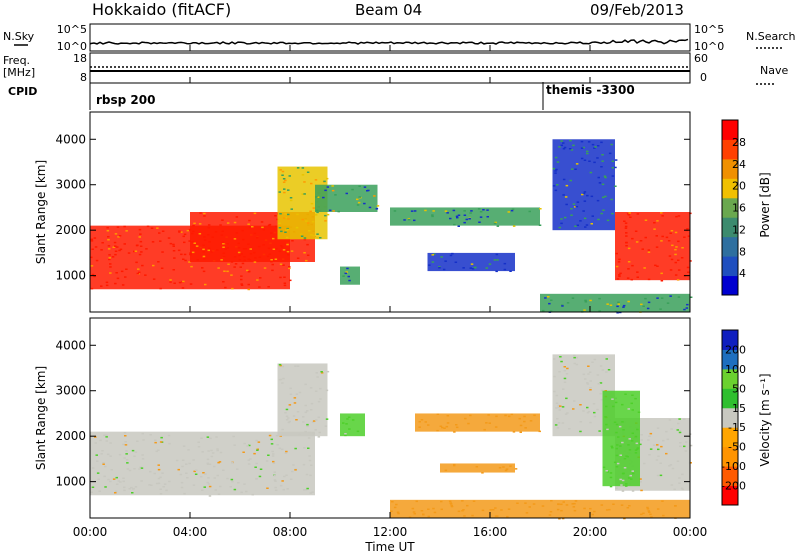 The width and height of the screenshot is (800, 554). Describe the element at coordinates (733, 466) in the screenshot. I see `colorbar-tick-label: -100` at that location.